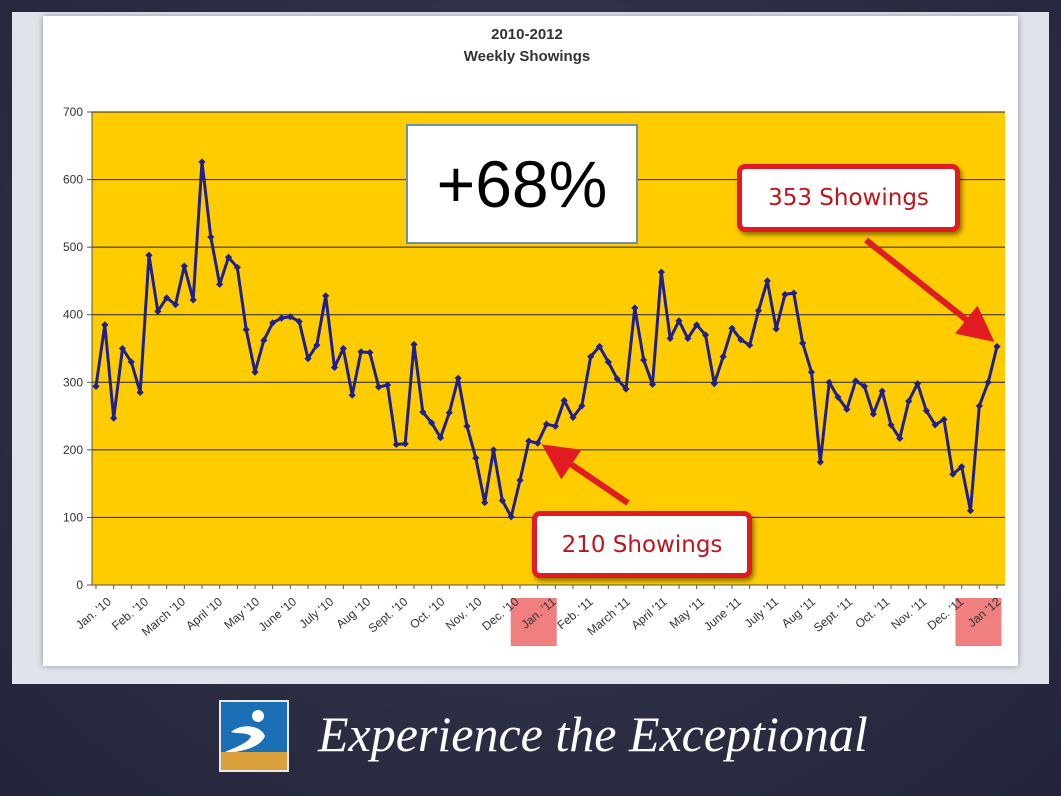  Describe the element at coordinates (93, 613) in the screenshot. I see `x-tick-label: Jan. '10` at that location.